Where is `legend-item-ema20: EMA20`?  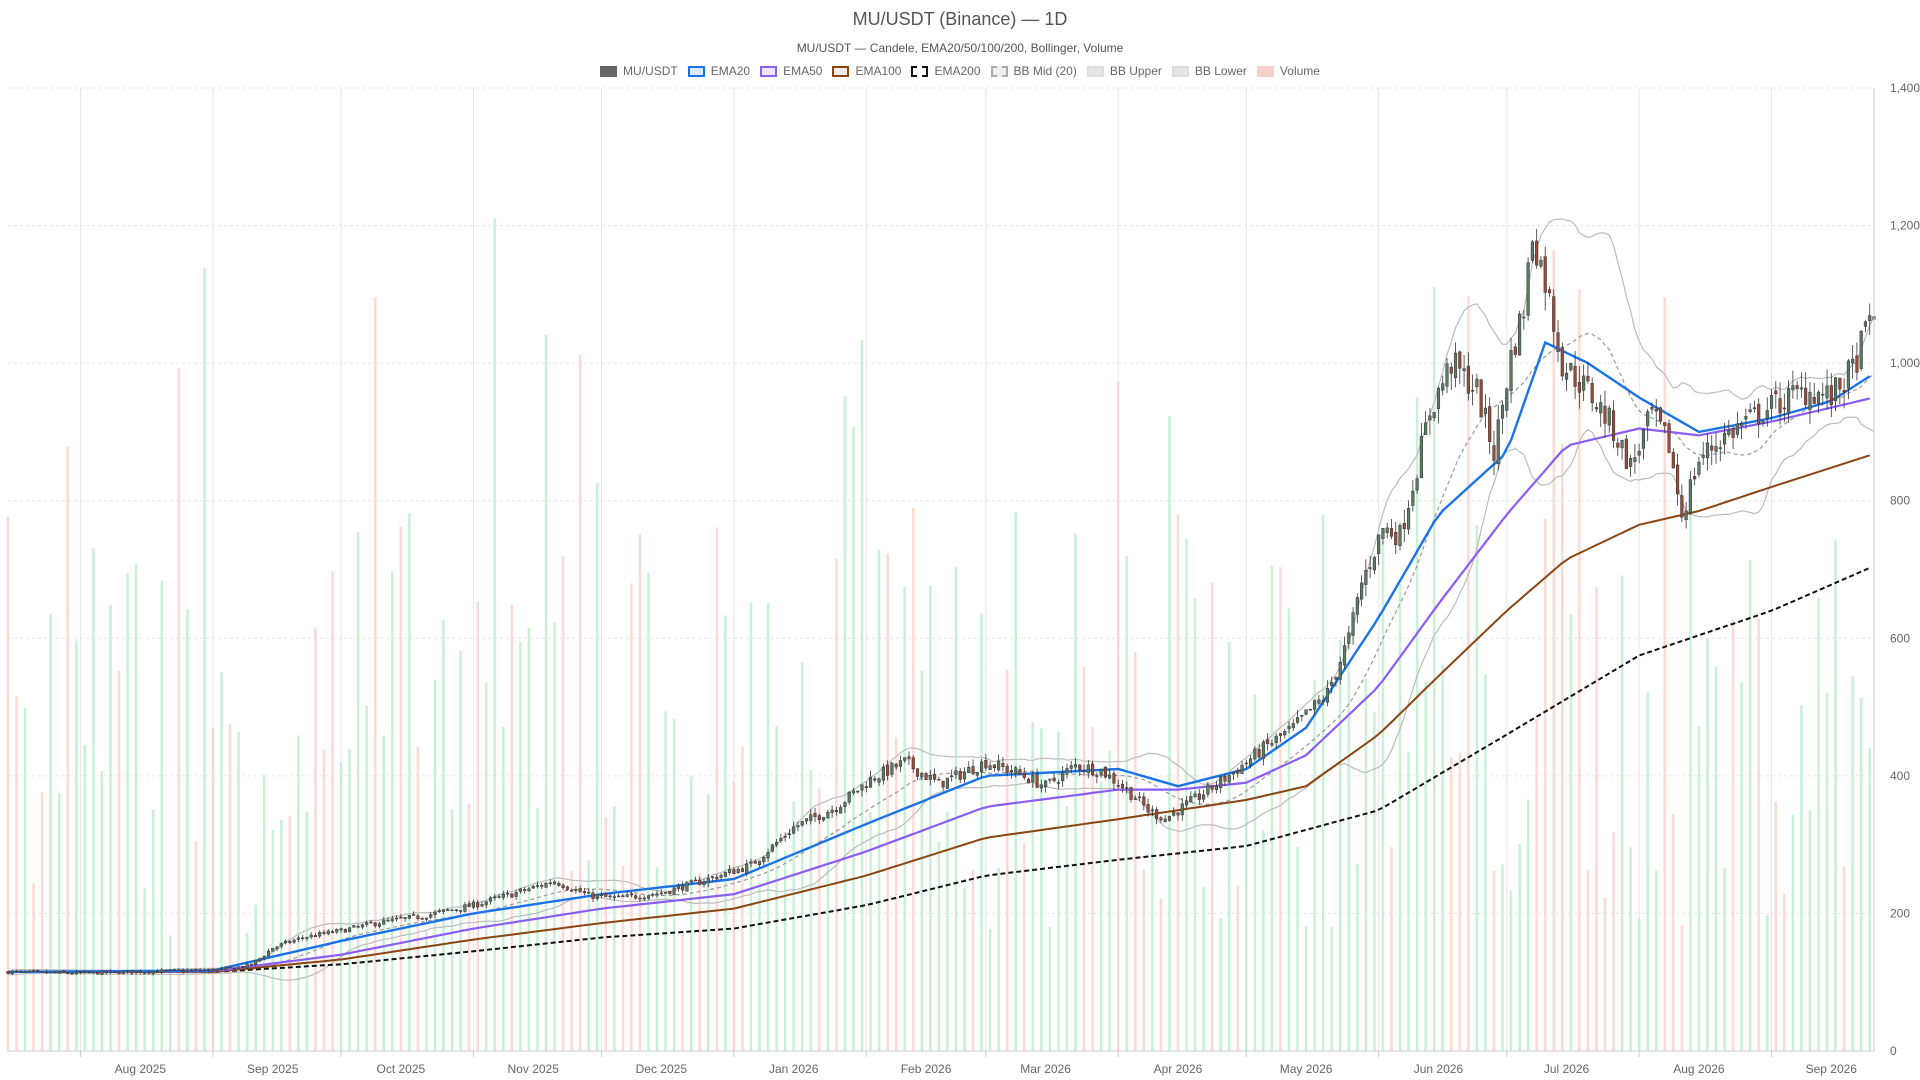 legend-item-ema20: EMA20 is located at coordinates (718, 71).